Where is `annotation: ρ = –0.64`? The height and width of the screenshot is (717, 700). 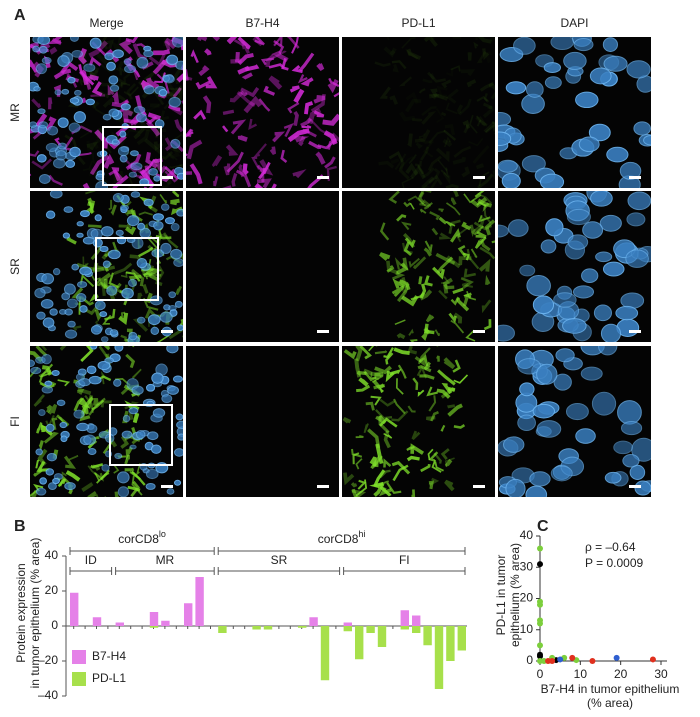 annotation: ρ = –0.64 is located at coordinates (610, 547).